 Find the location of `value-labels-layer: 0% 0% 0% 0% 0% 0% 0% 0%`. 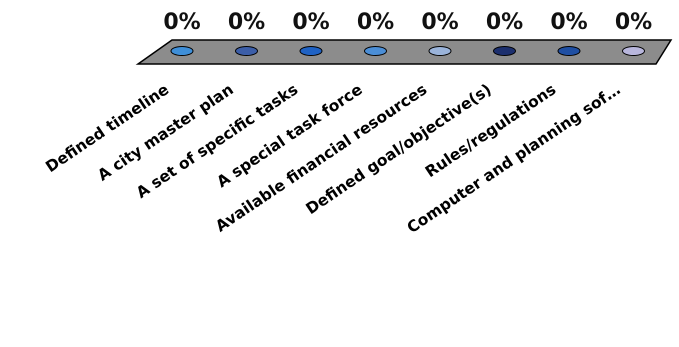

value-labels-layer: 0% 0% 0% 0% 0% 0% 0% 0% is located at coordinates (407, 22).